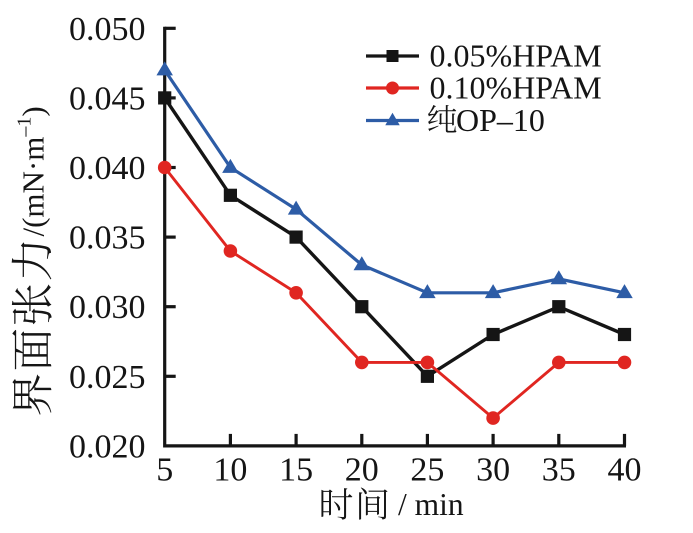  Describe the element at coordinates (107, 238) in the screenshot. I see `svg-text: 0.035` at that location.